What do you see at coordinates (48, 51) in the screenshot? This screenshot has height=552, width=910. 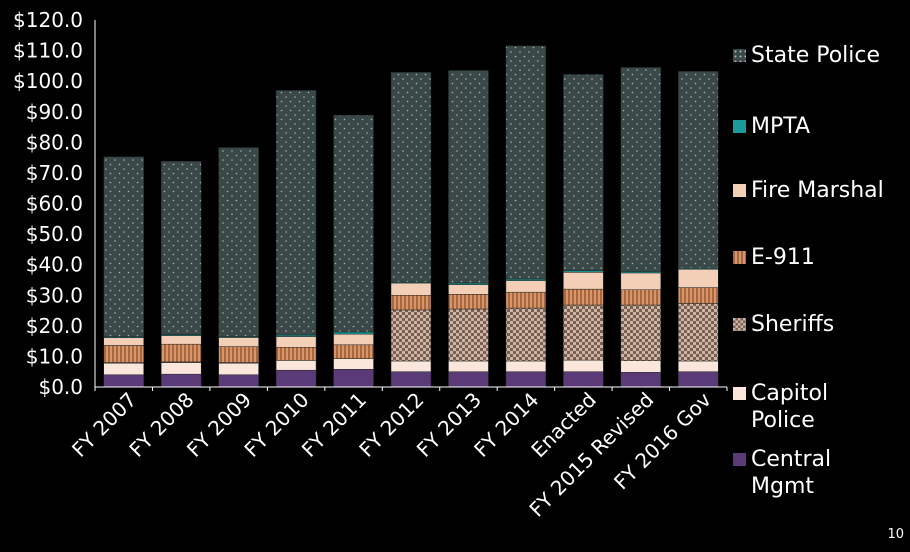 I see `y-tick-label: $110.0` at bounding box center [48, 51].